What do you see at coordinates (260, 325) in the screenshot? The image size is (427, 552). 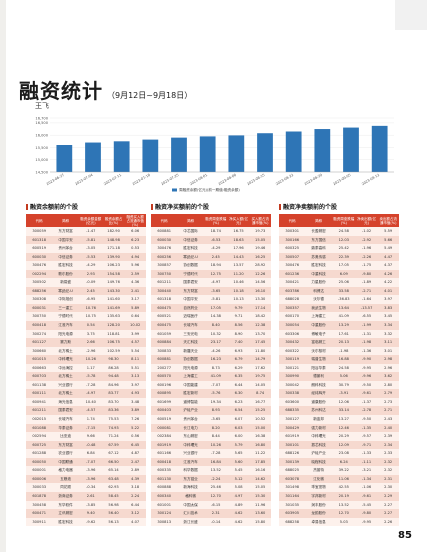 I see `table-cell: 12.38` at bounding box center [260, 325].